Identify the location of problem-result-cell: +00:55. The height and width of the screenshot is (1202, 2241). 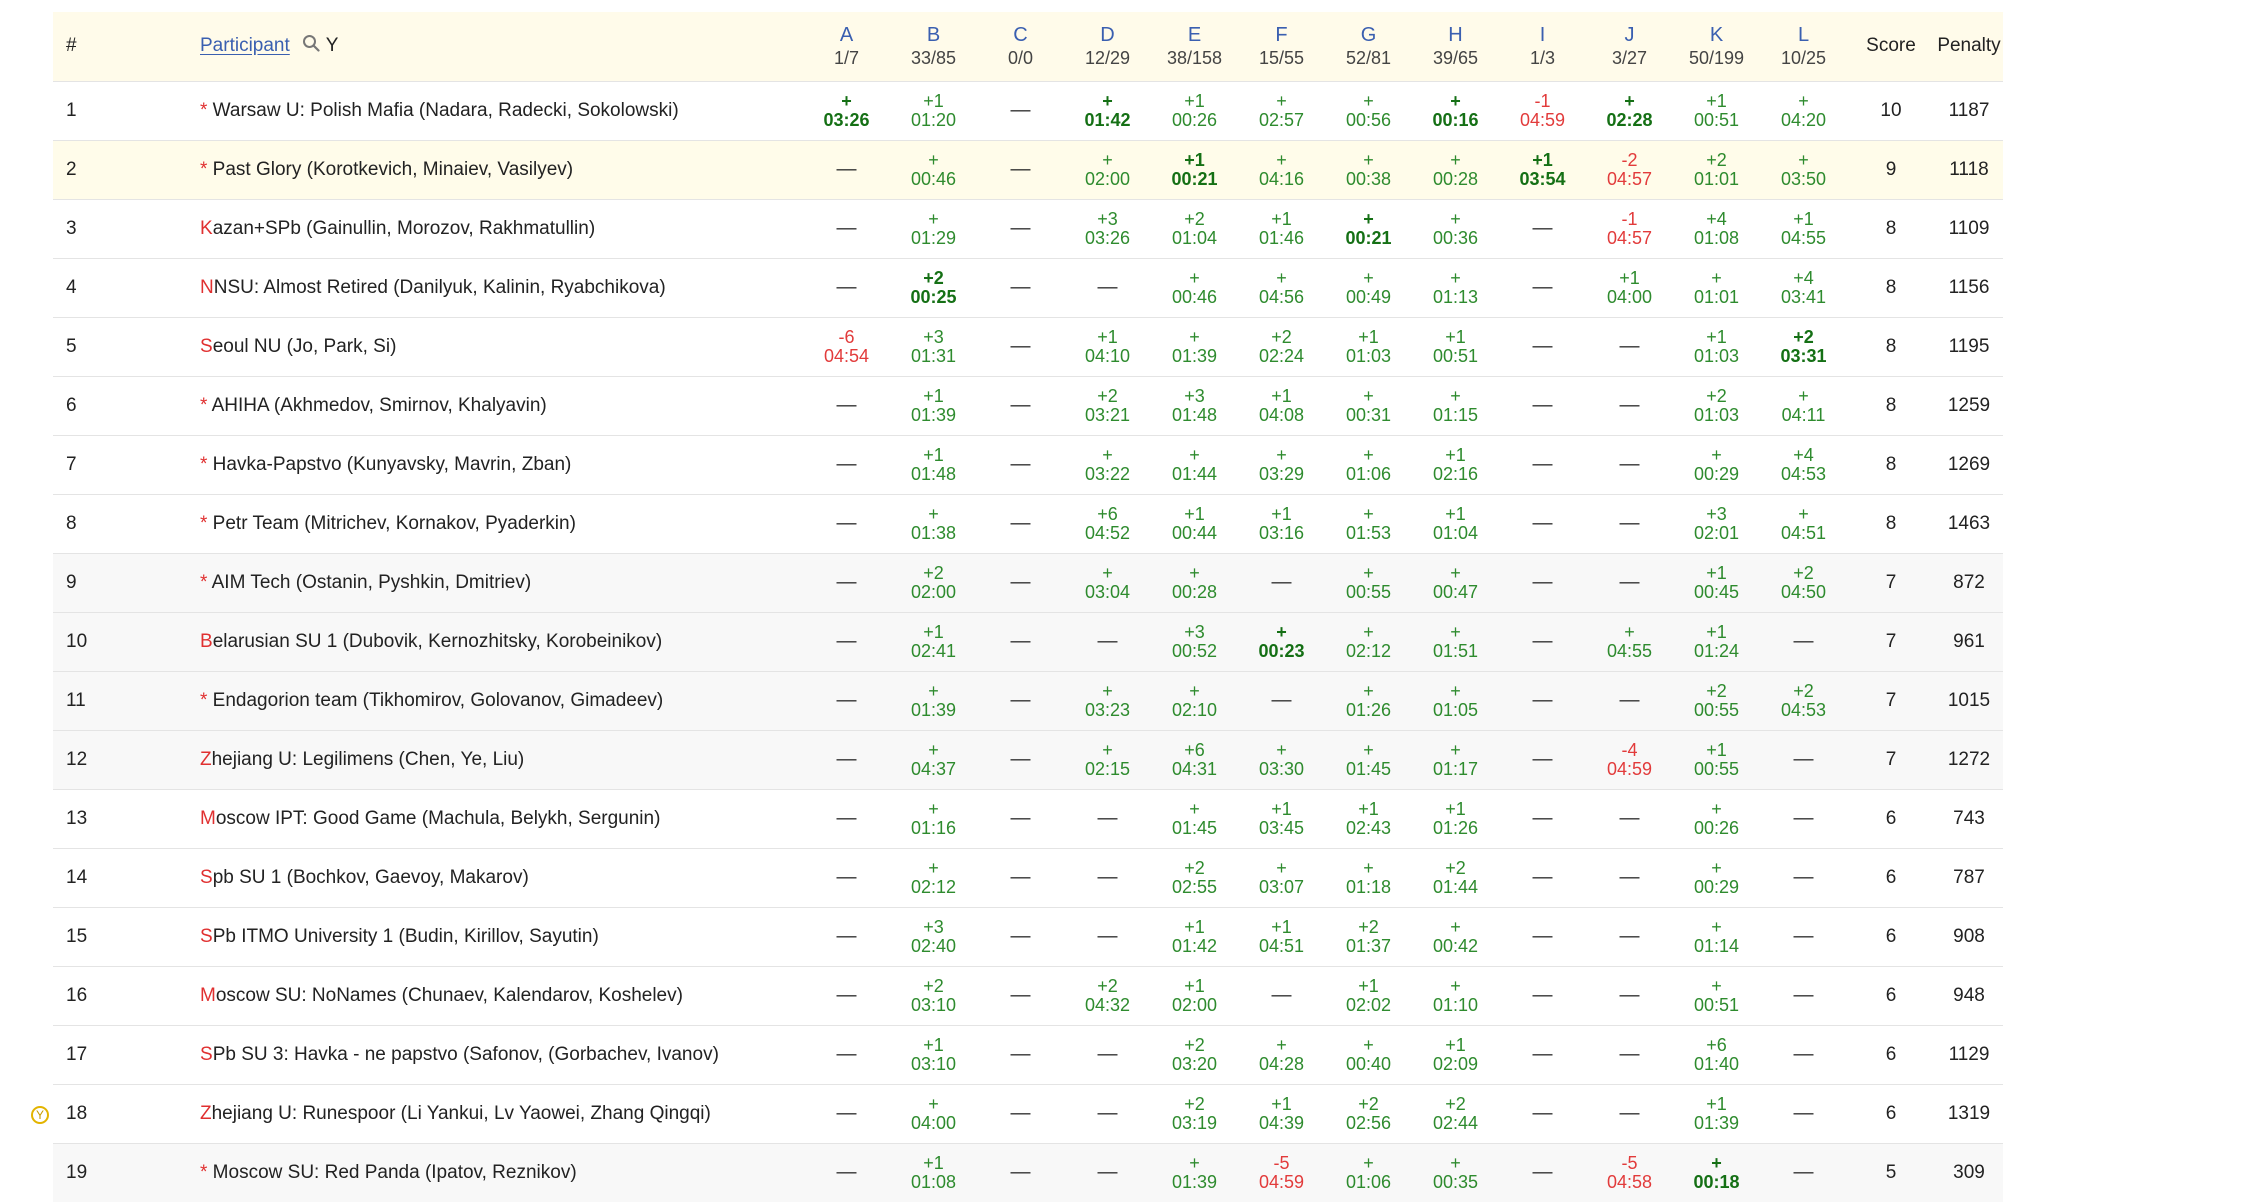
(1368, 582).